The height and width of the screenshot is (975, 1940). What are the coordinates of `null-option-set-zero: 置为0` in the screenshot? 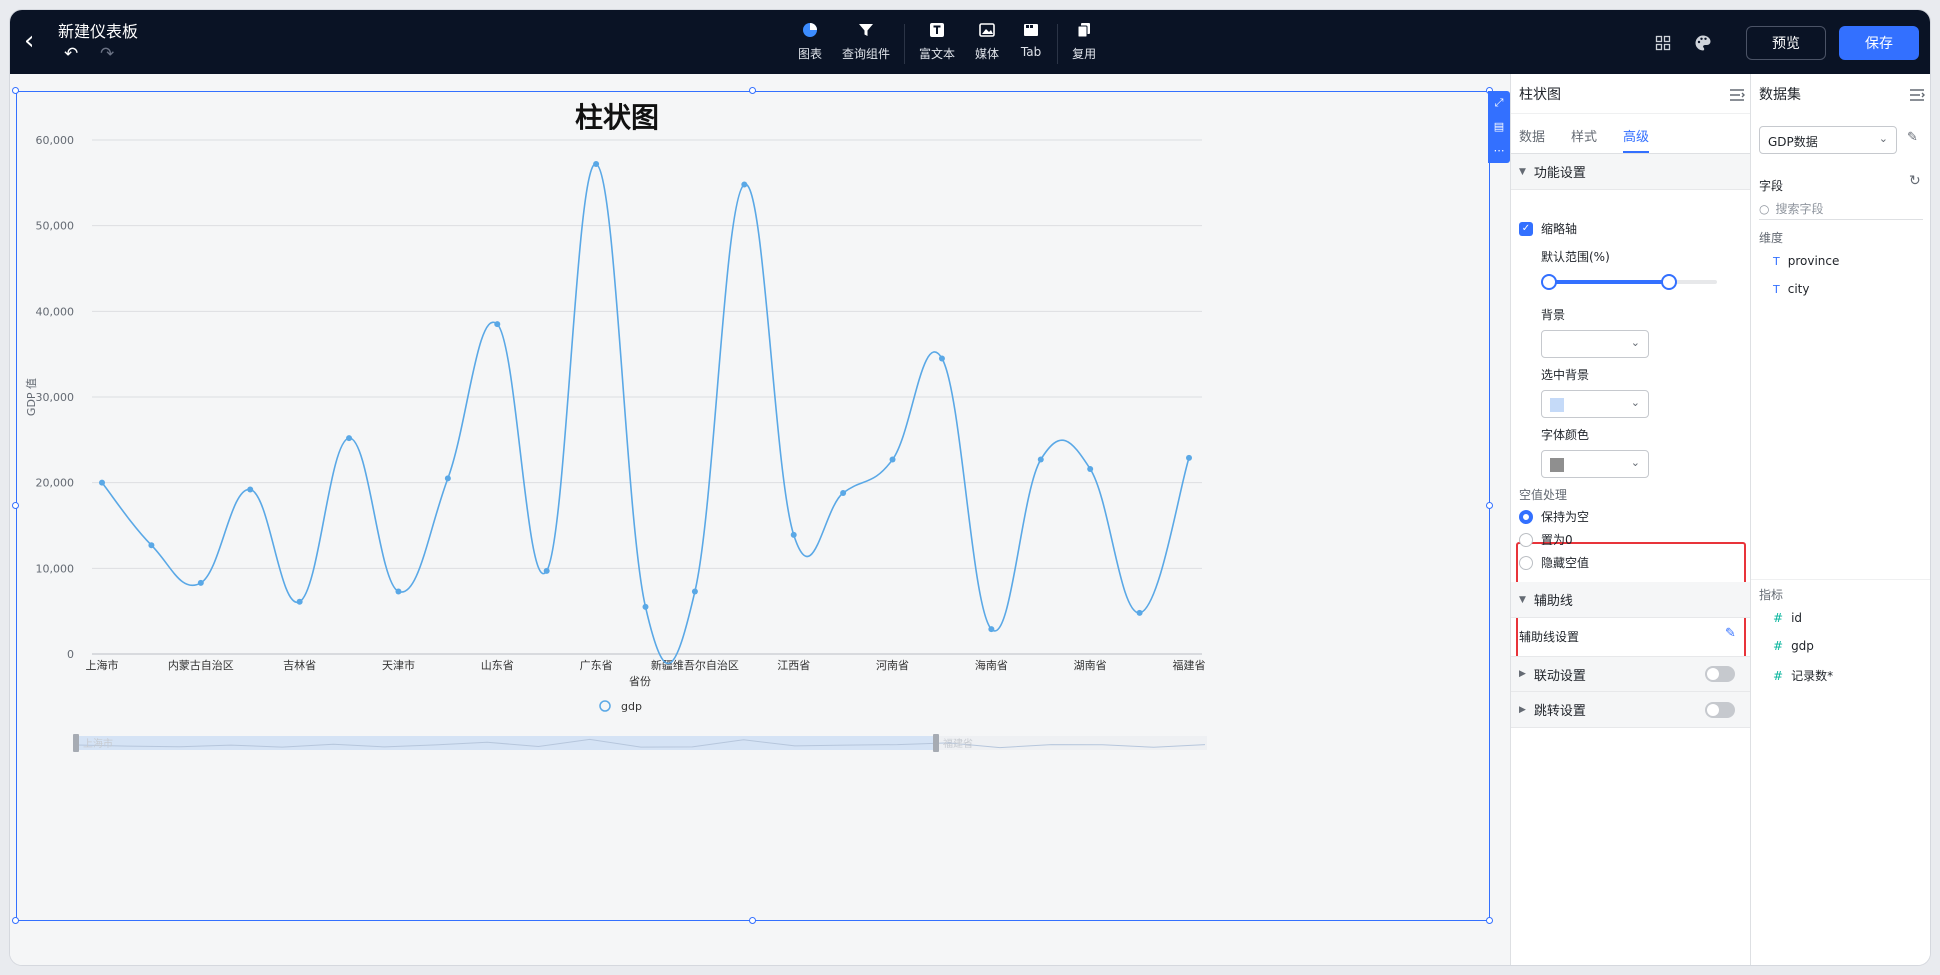 It's located at (1546, 539).